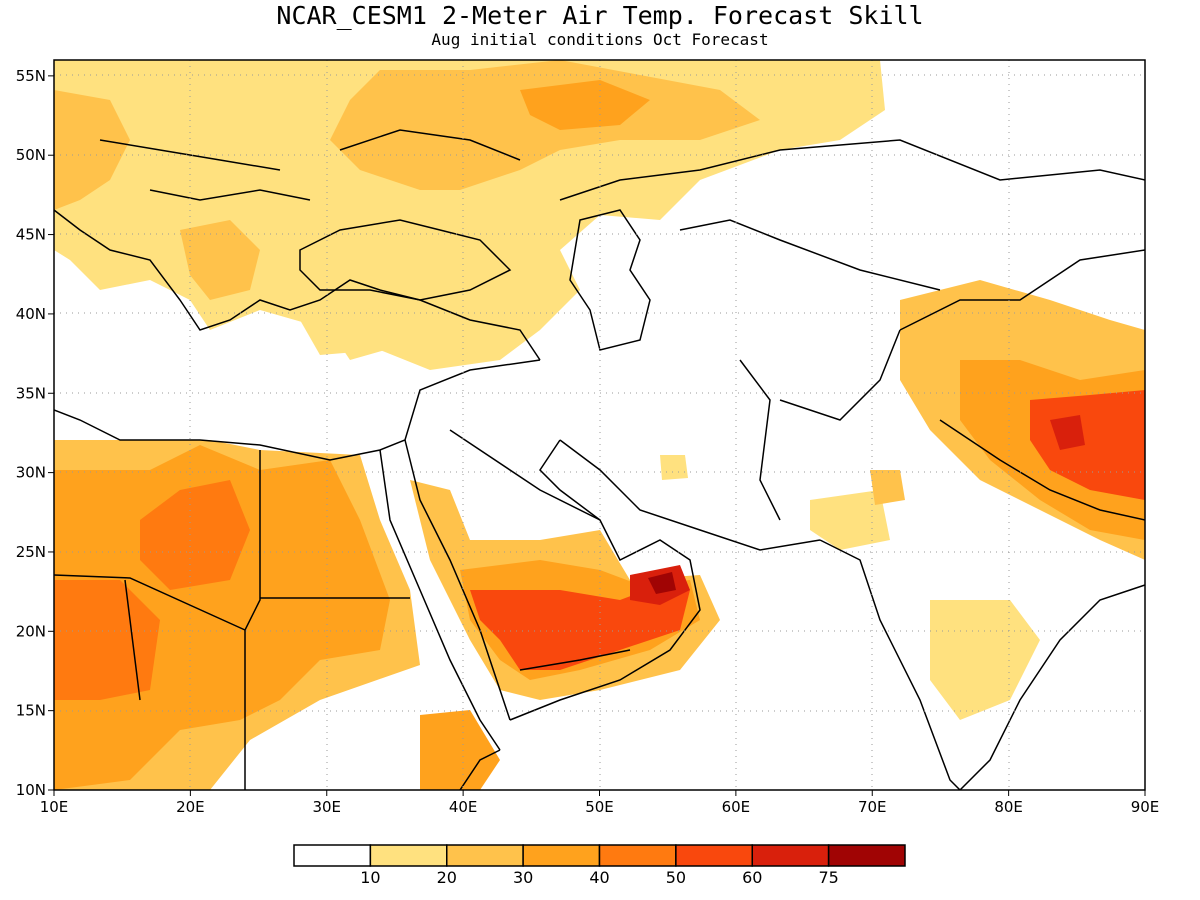  What do you see at coordinates (31, 155) in the screenshot?
I see `y-tick-label: 50N` at bounding box center [31, 155].